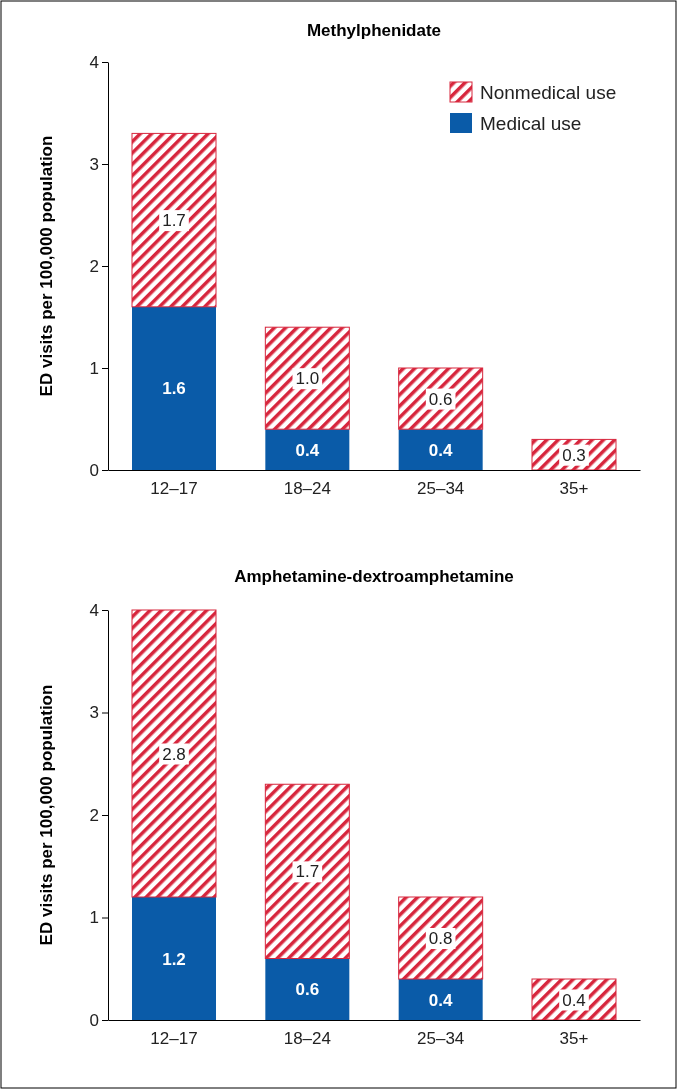  Describe the element at coordinates (574, 455) in the screenshot. I see `data-label: 0.3` at that location.